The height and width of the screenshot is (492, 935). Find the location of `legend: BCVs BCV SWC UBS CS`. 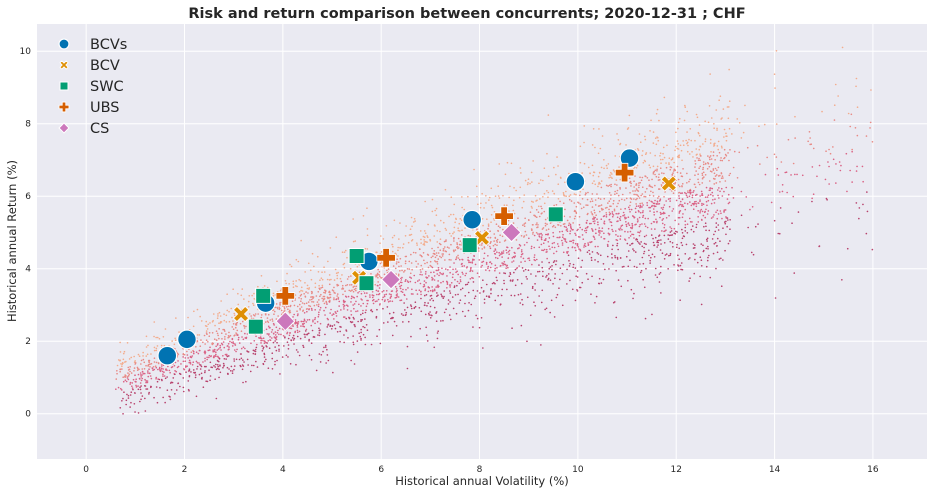

legend: BCVs BCV SWC UBS CS is located at coordinates (92, 87).